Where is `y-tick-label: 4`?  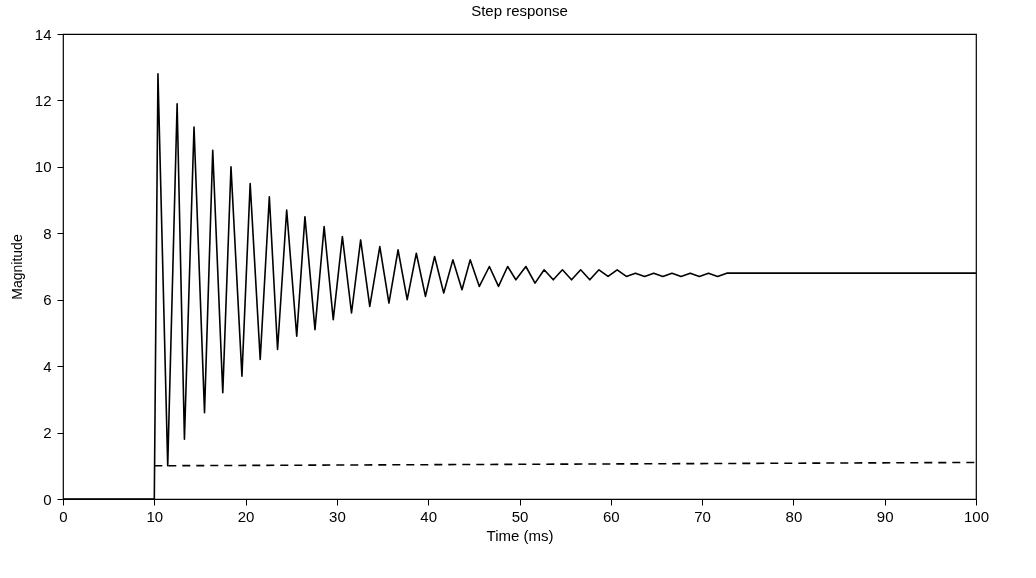
y-tick-label: 4 is located at coordinates (47, 366).